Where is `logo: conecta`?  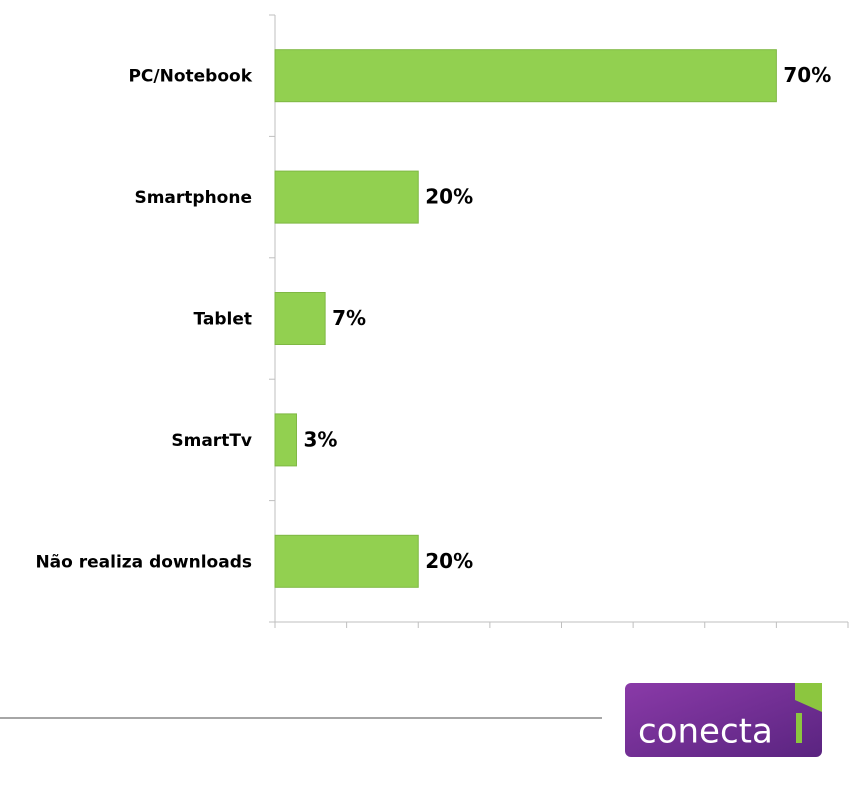 logo: conecta is located at coordinates (723, 720).